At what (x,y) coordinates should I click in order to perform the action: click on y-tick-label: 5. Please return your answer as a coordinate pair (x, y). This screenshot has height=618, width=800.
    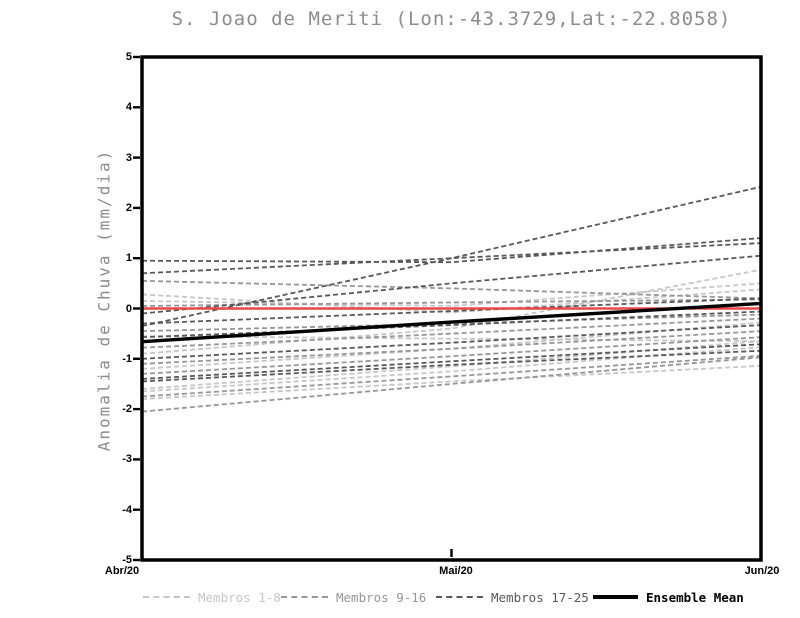
    Looking at the image, I should click on (128, 57).